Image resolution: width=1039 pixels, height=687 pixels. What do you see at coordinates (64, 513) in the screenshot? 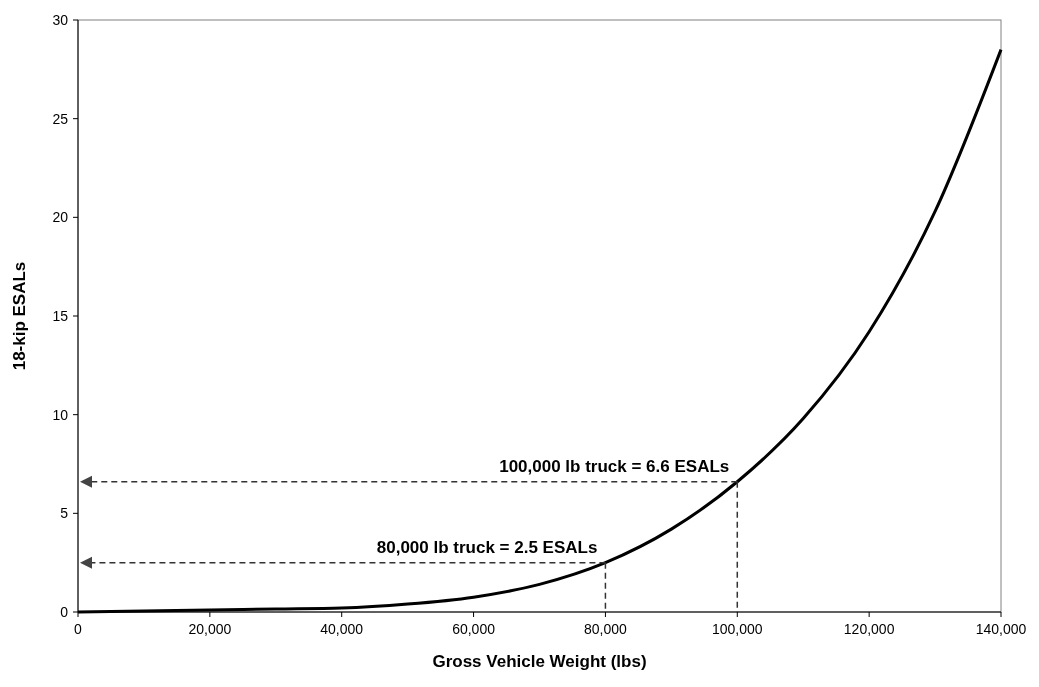
I see `y-tick-label: 5` at bounding box center [64, 513].